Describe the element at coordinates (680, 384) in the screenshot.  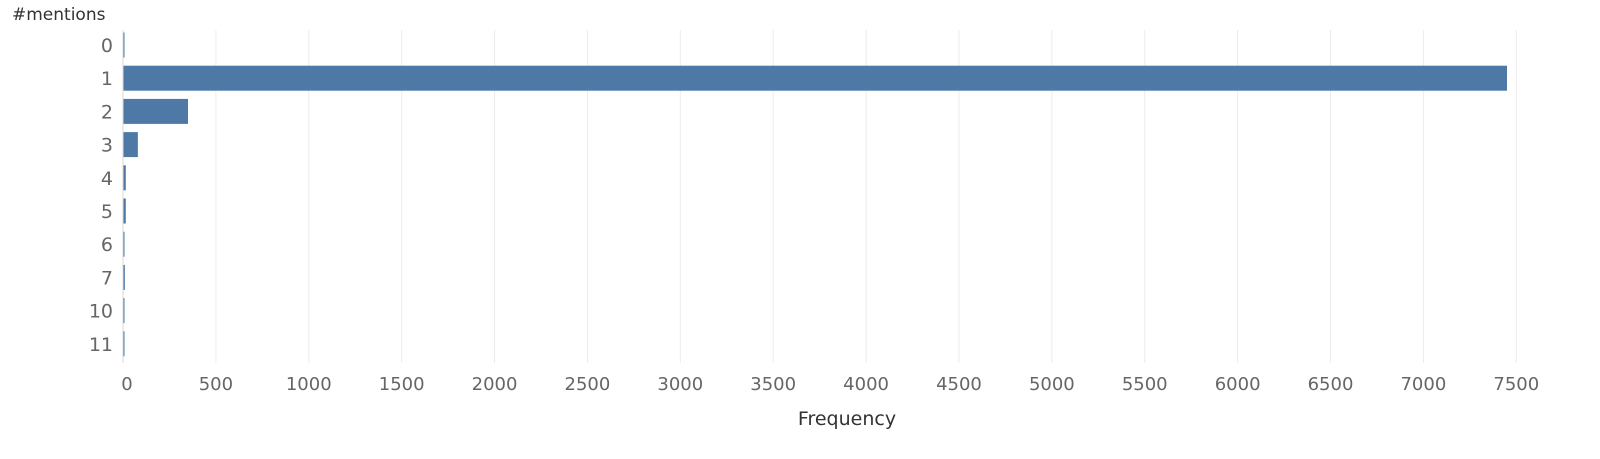
I see `x-tick-label: 3000` at that location.